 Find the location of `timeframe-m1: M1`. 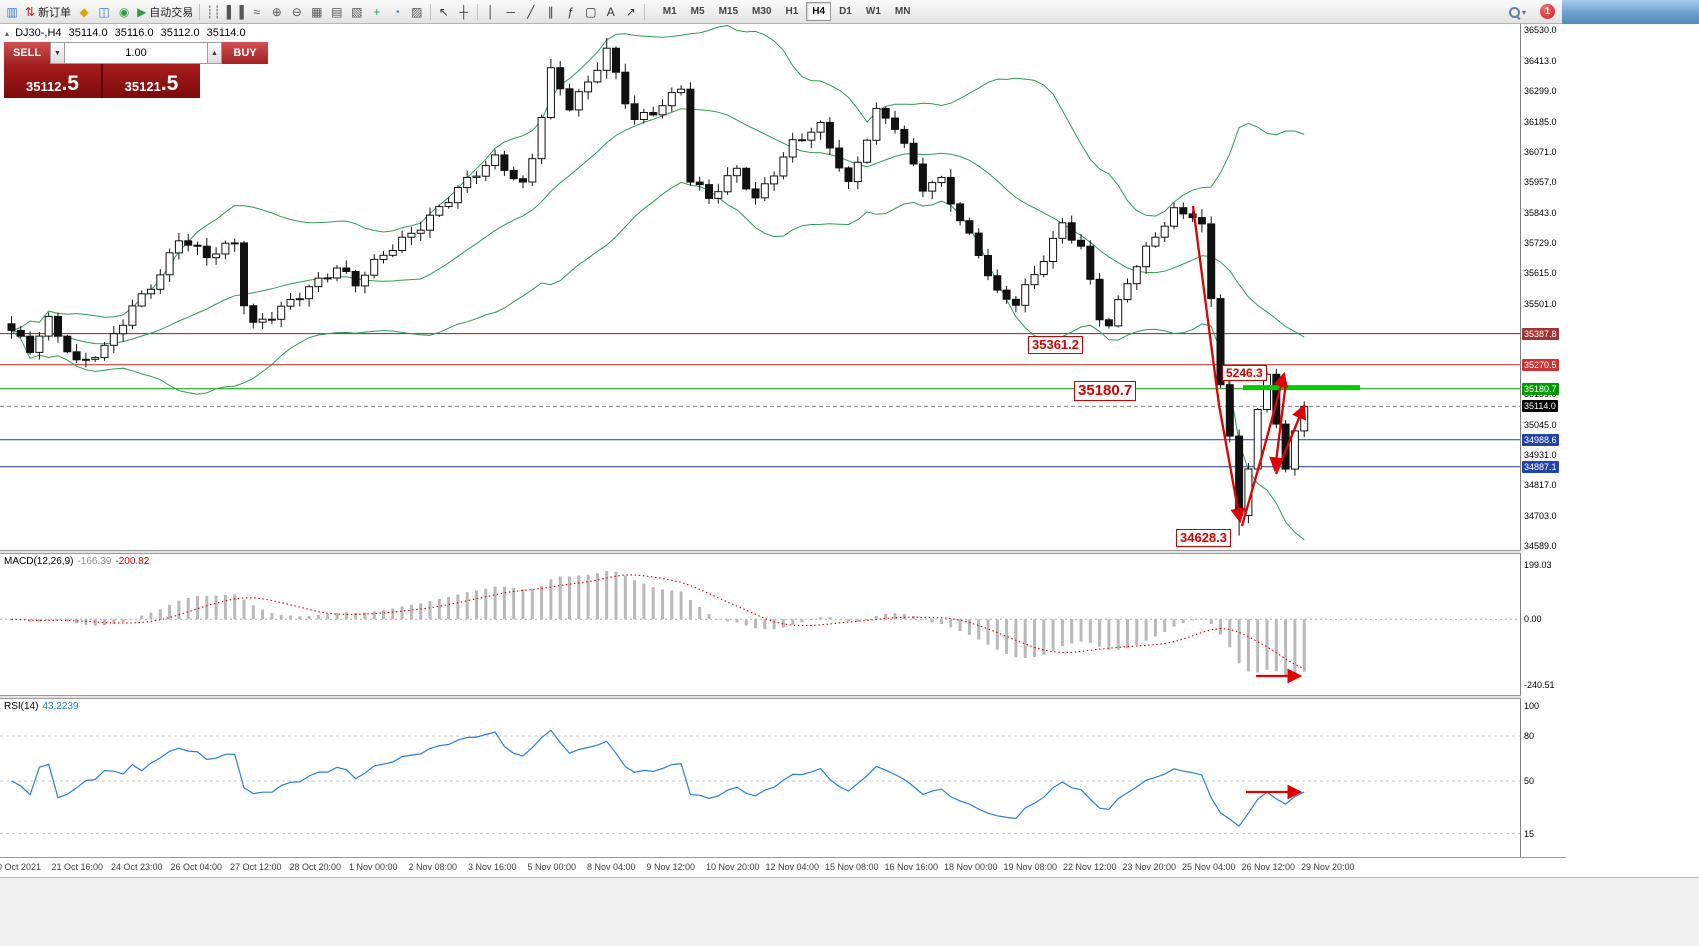

timeframe-m1: M1 is located at coordinates (669, 11).